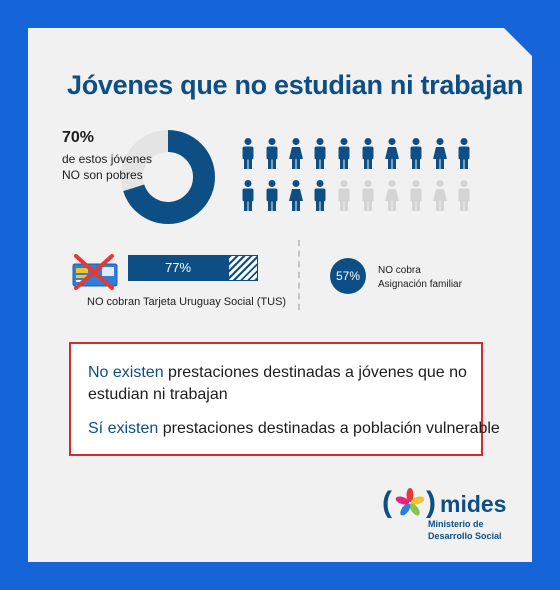 The height and width of the screenshot is (590, 560). What do you see at coordinates (399, 270) in the screenshot?
I see `asignacion-line-1: NO cobra` at bounding box center [399, 270].